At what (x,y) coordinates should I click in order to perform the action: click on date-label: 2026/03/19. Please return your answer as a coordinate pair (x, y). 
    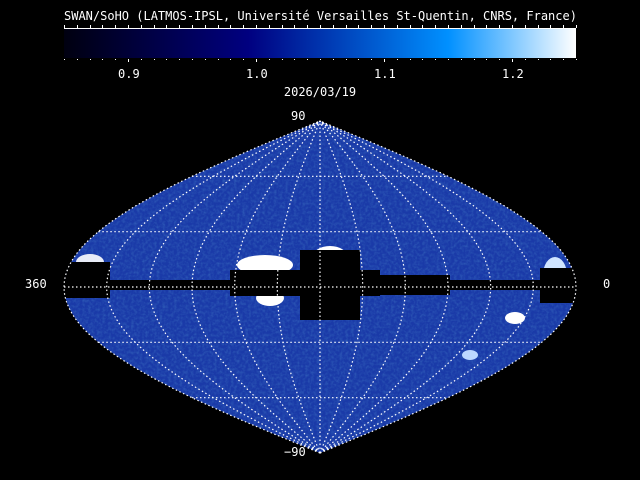
    Looking at the image, I should click on (320, 92).